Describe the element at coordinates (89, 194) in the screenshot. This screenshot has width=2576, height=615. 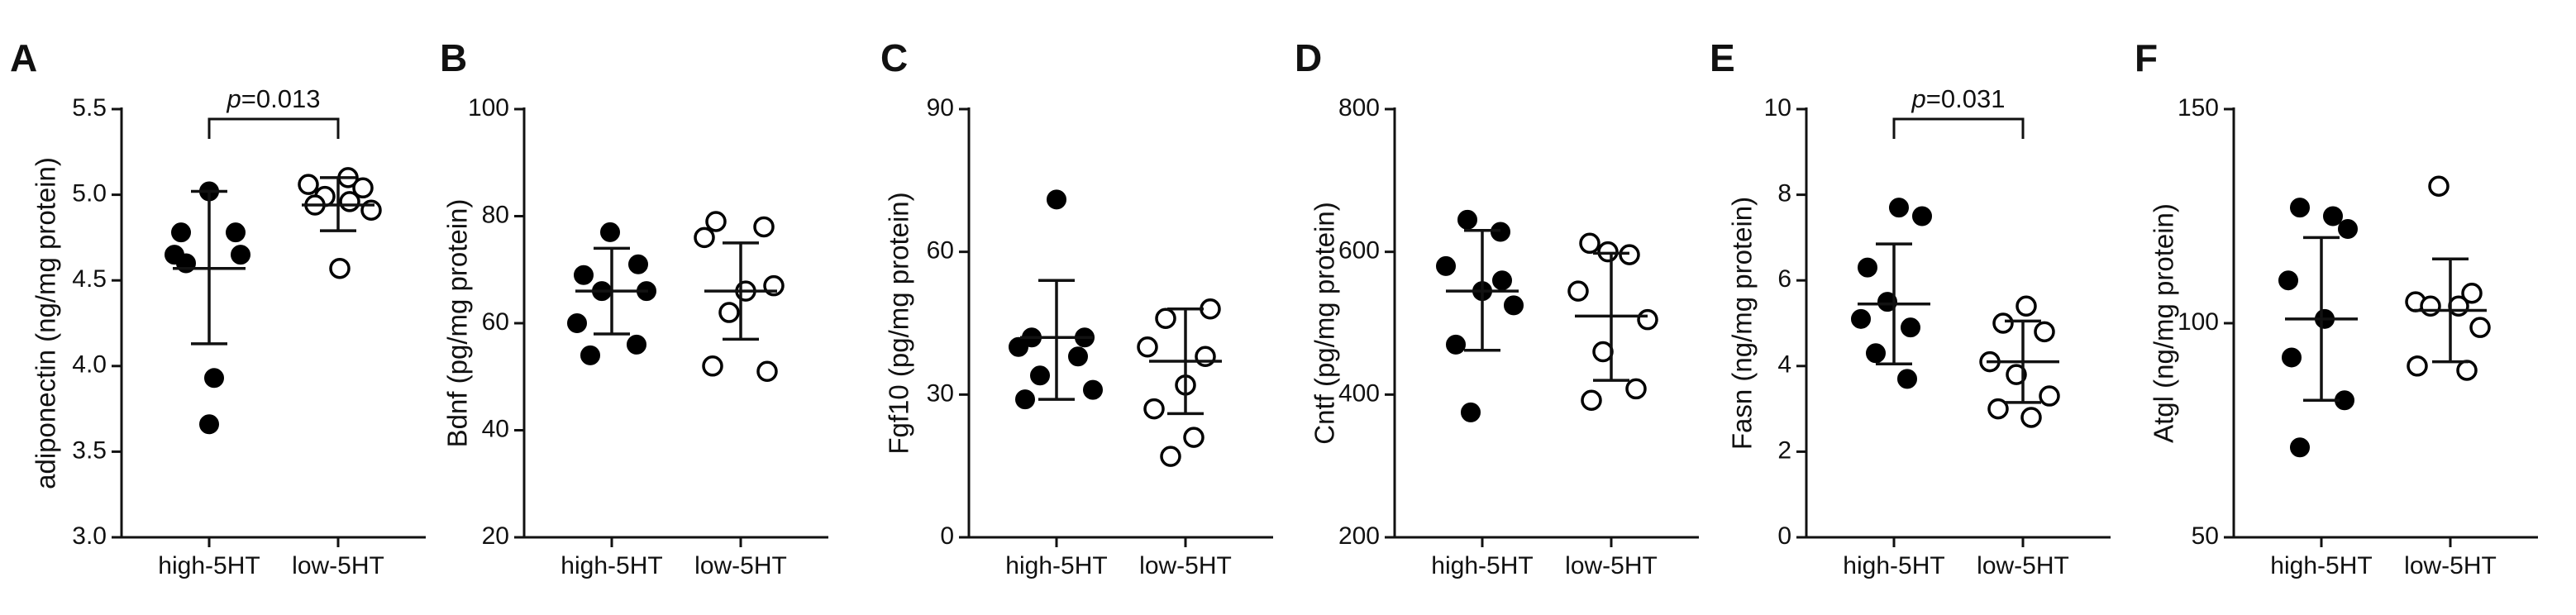
I see `y-tick-label: 5.0` at that location.